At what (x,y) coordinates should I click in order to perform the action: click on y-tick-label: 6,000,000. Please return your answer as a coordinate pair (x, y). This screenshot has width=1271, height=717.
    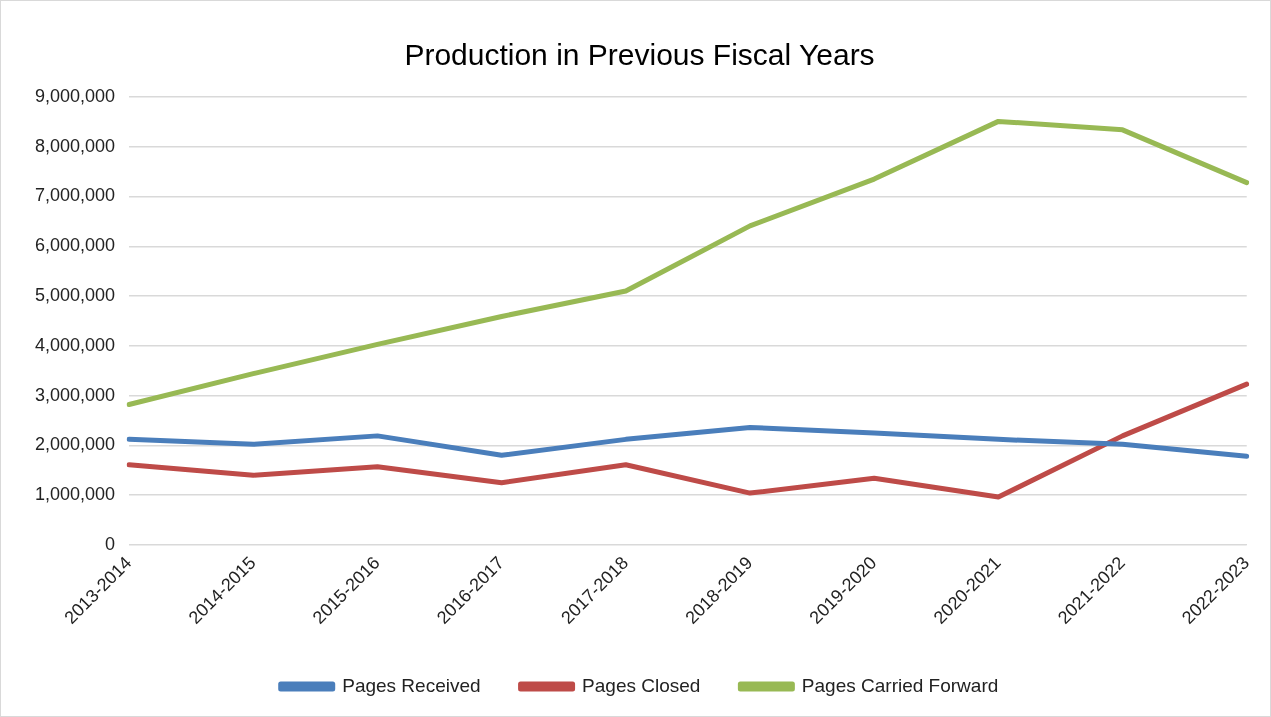
    Looking at the image, I should click on (75, 245).